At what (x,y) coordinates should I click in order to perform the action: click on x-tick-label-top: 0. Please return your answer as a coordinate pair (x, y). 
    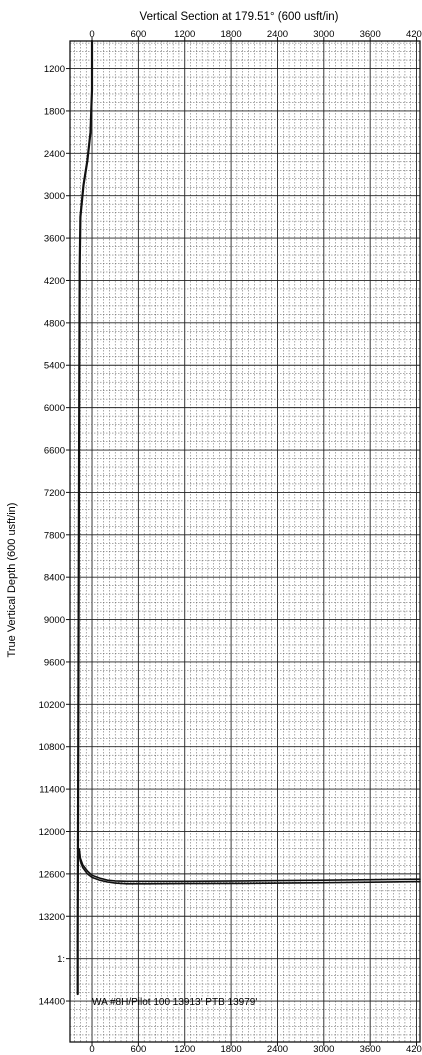
    Looking at the image, I should click on (91, 34).